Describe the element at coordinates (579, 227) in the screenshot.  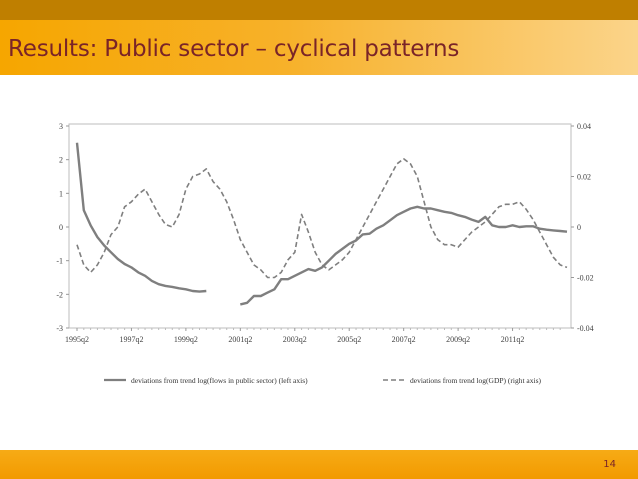
I see `right-tick-label: 0` at that location.